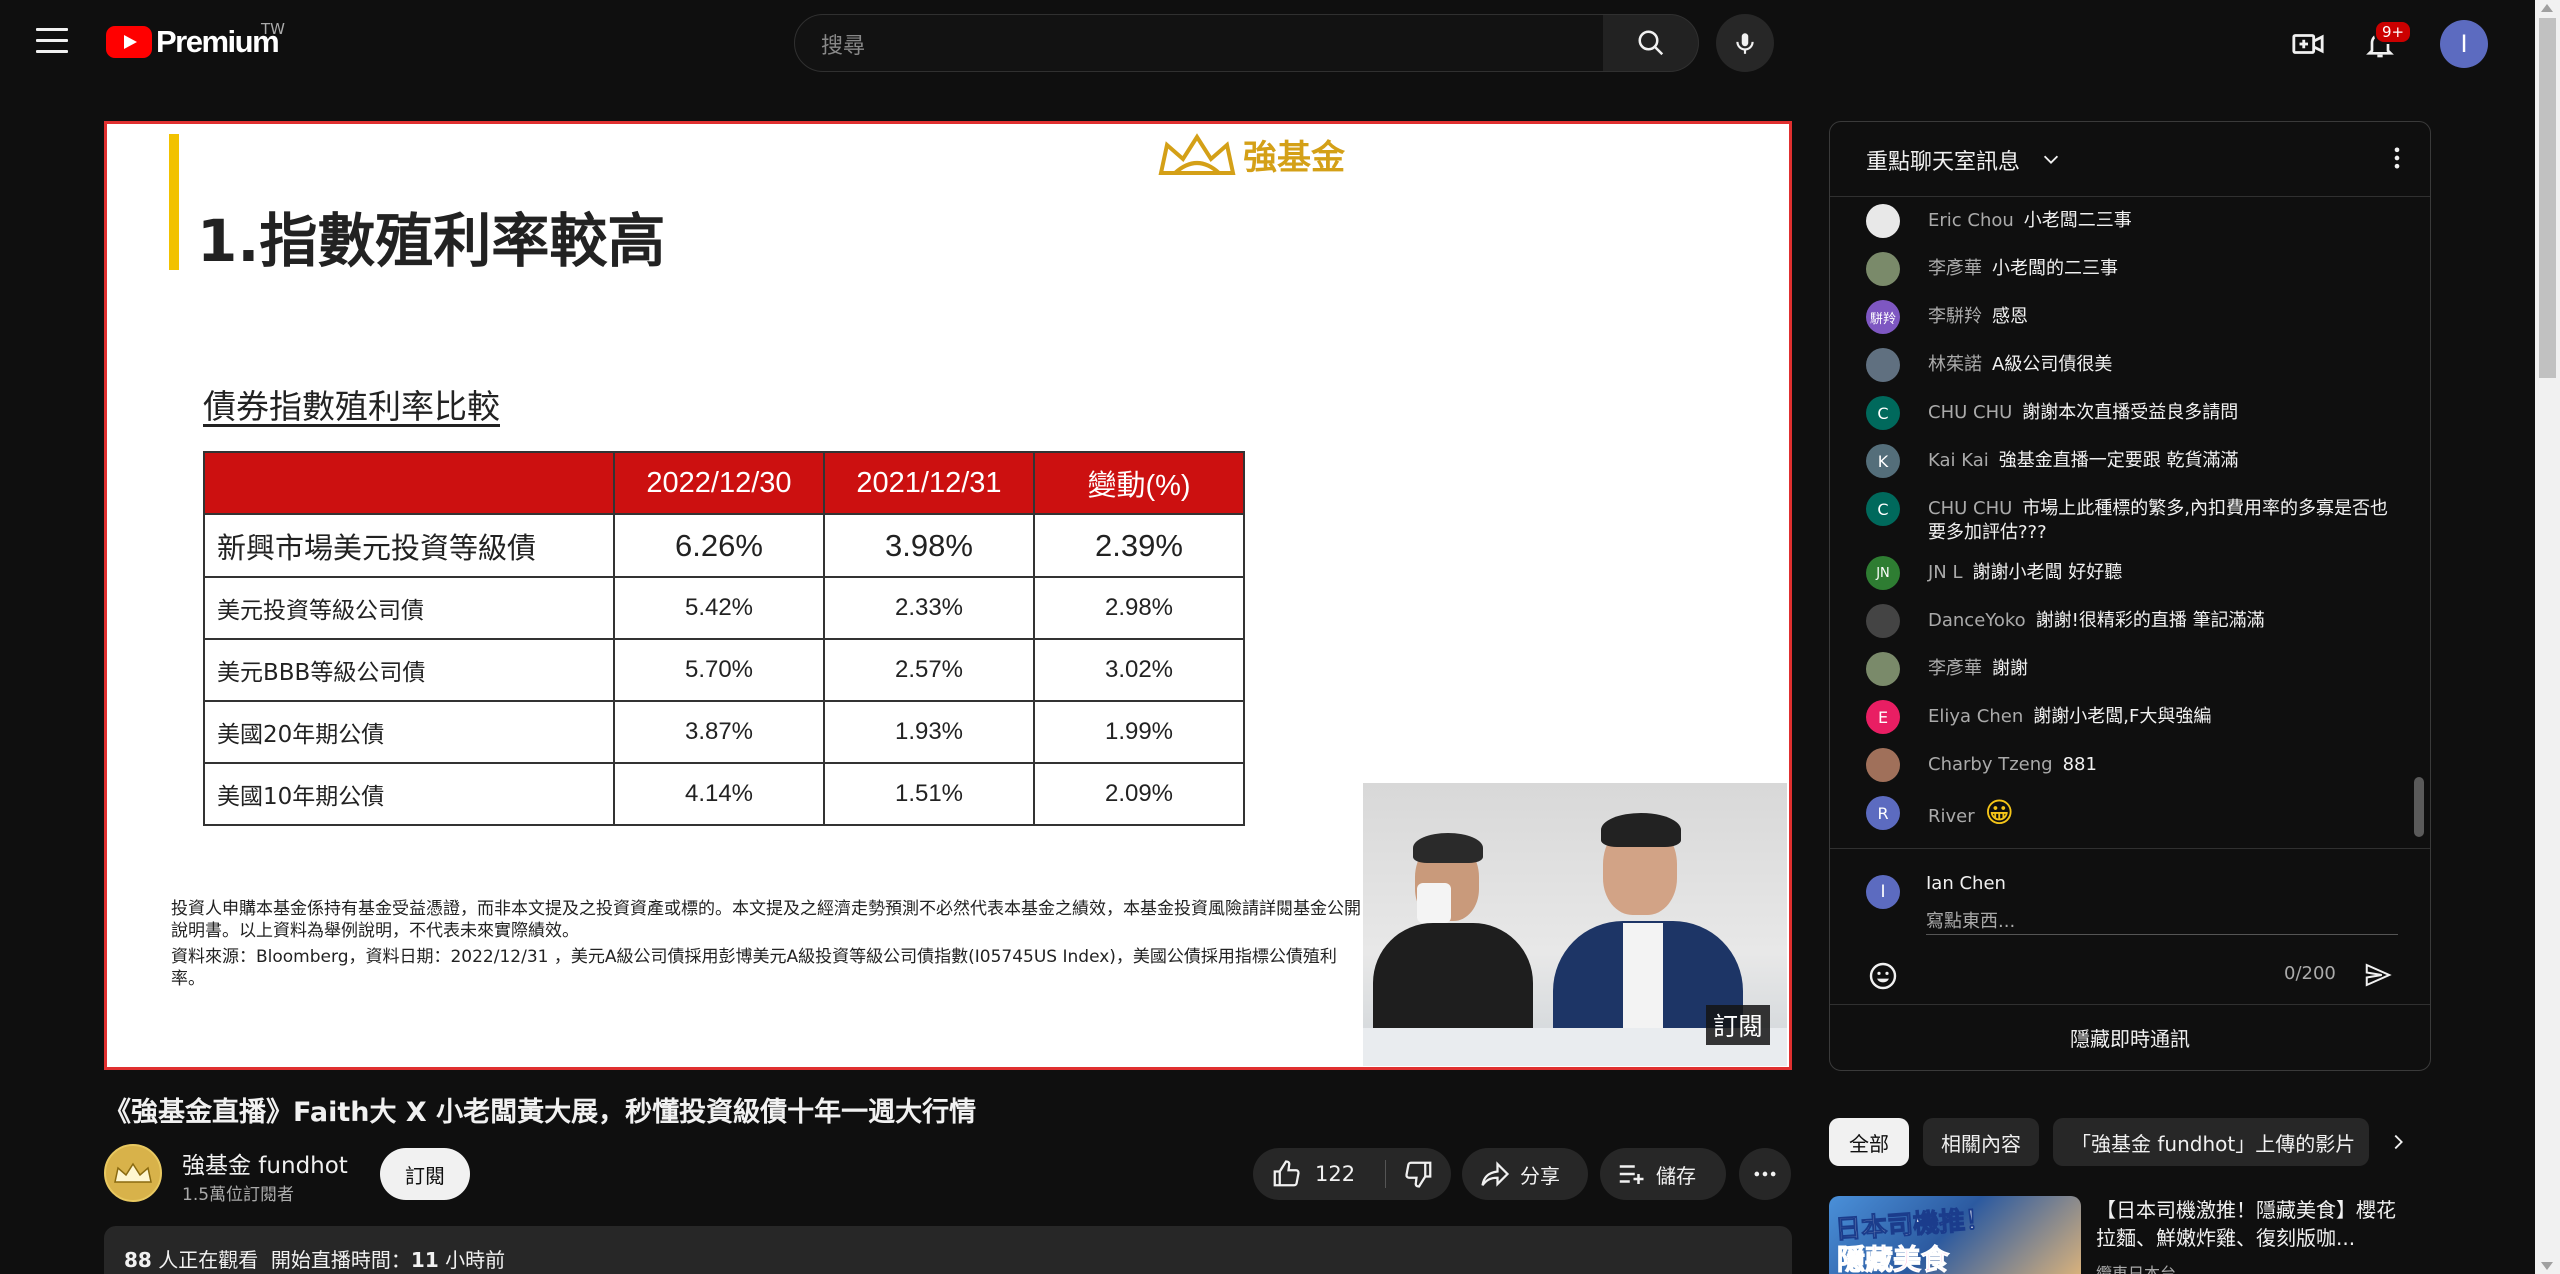 The width and height of the screenshot is (2560, 1274). I want to click on chat-message: Eric Chou 小老闆二三事, so click(2131, 221).